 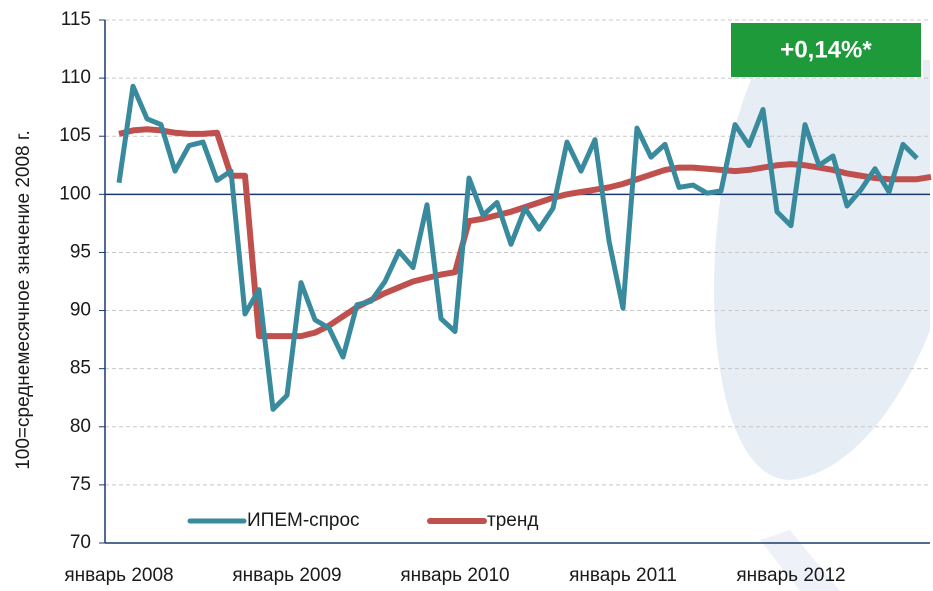 I want to click on x-tick-label: январь 2009, so click(x=286, y=575).